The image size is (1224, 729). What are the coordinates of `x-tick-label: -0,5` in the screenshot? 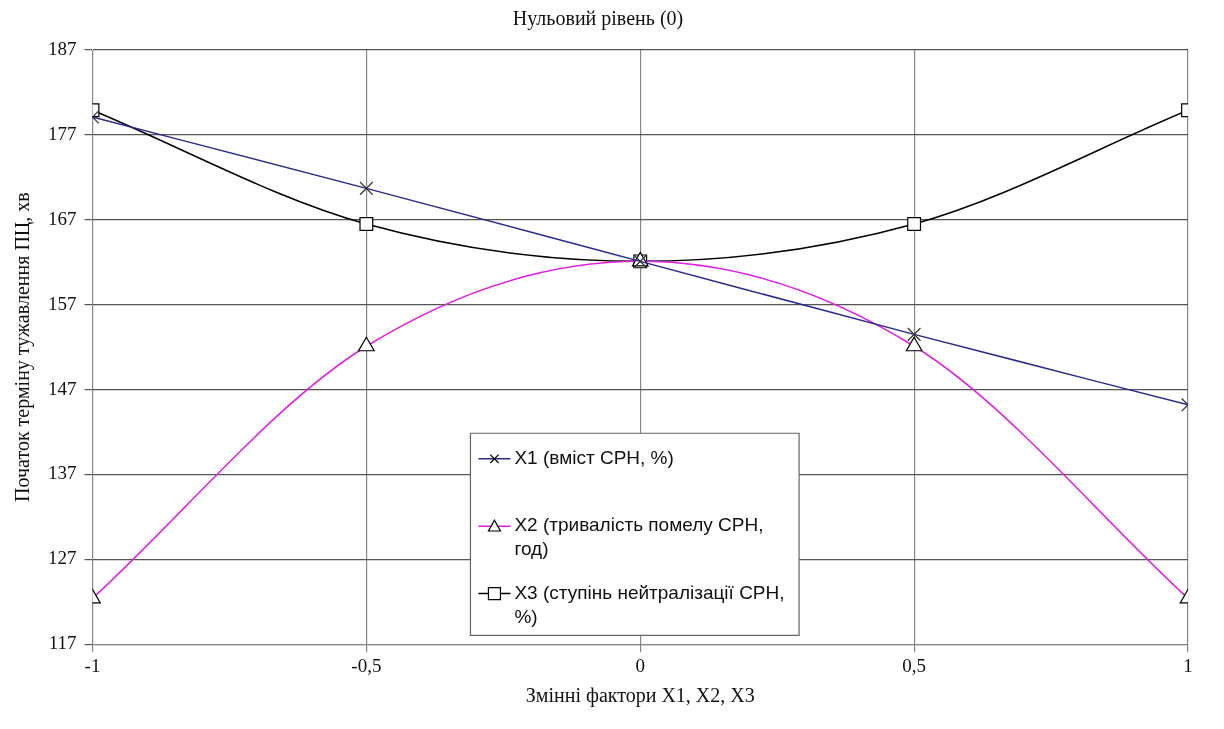 It's located at (366, 665).